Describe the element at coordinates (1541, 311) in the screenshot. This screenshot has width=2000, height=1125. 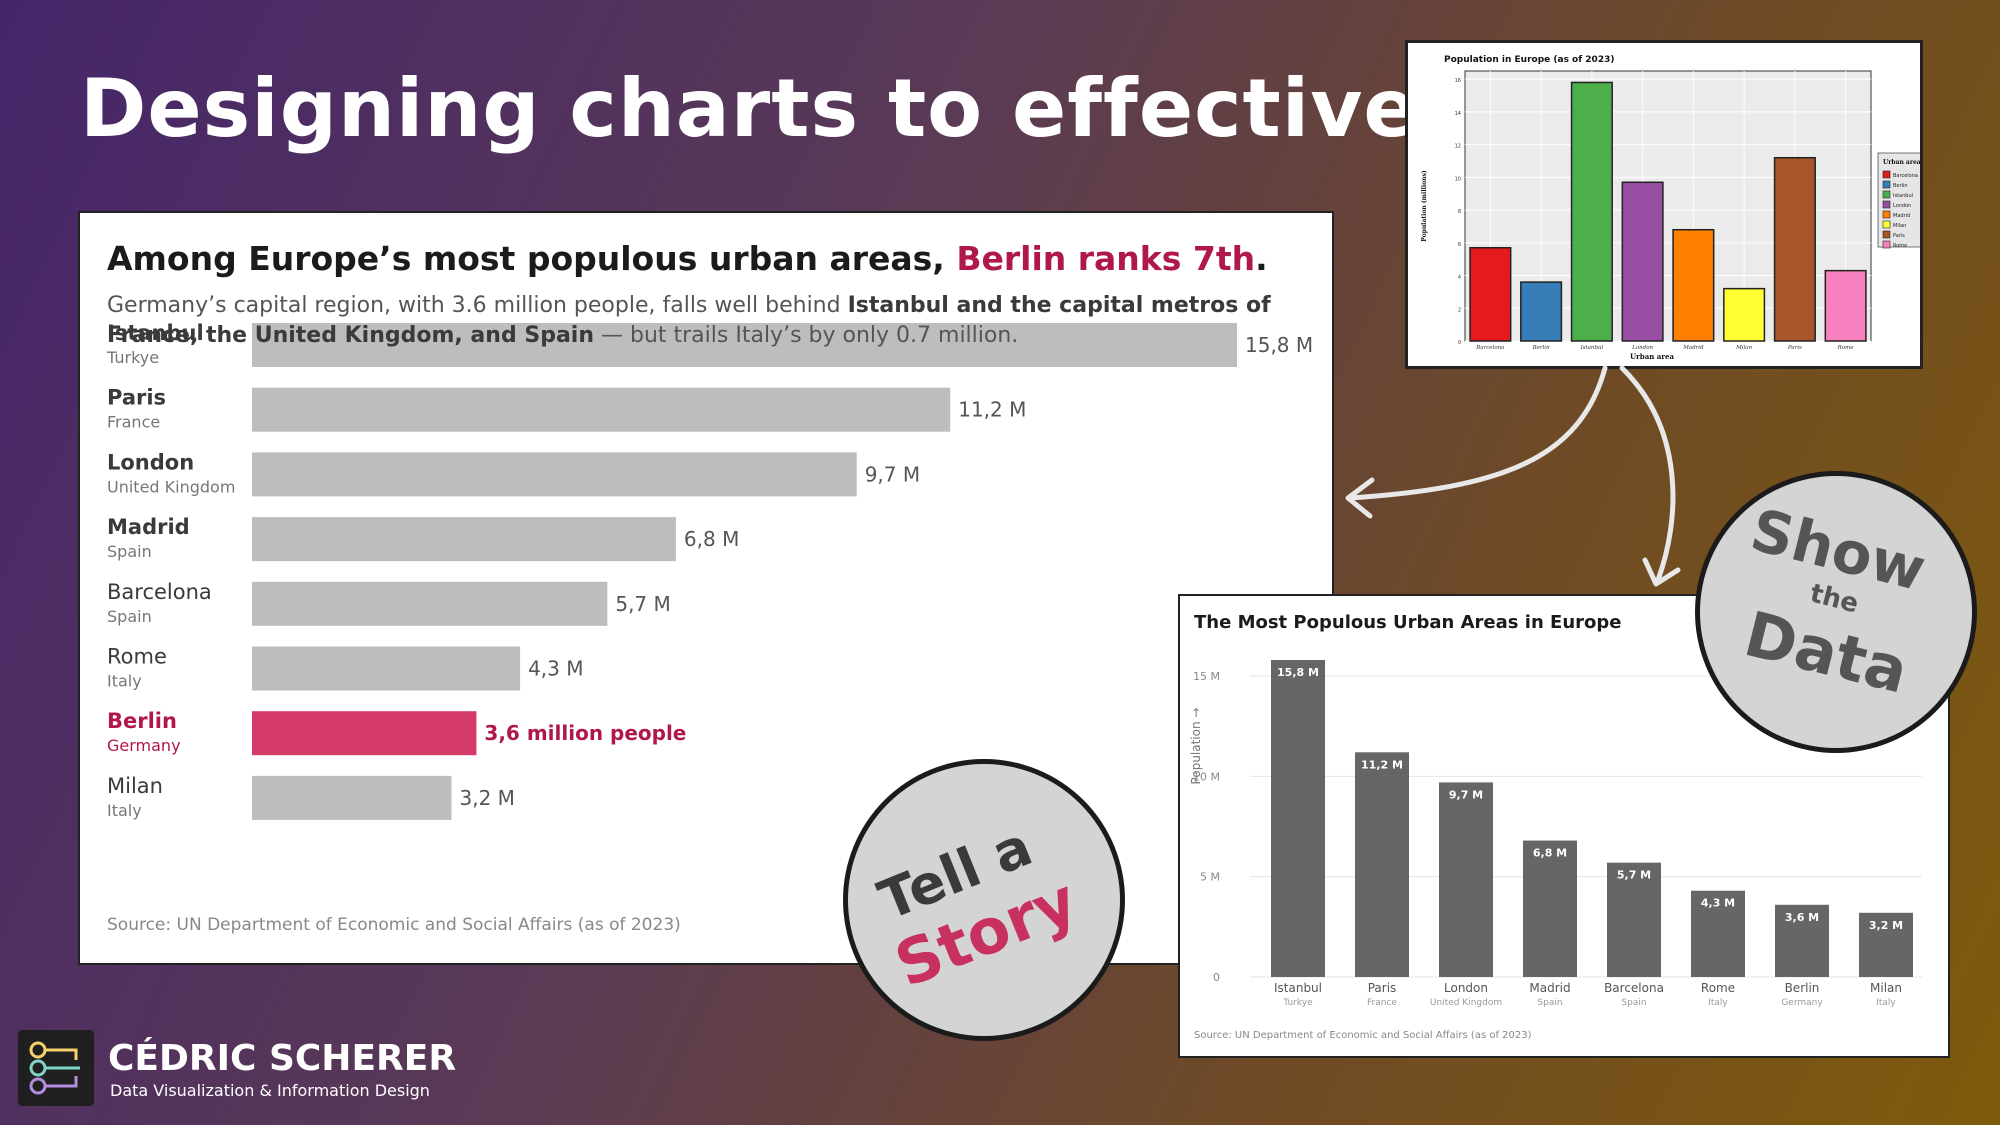
I see `bad-bar-berlin` at that location.